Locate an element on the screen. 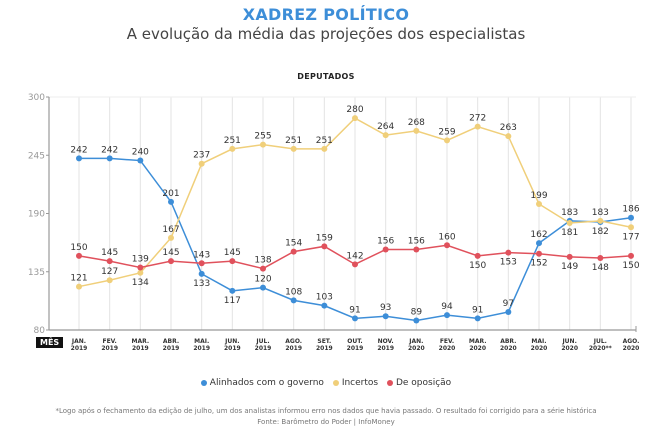 The width and height of the screenshot is (652, 434). data-label: 154 is located at coordinates (293, 244).